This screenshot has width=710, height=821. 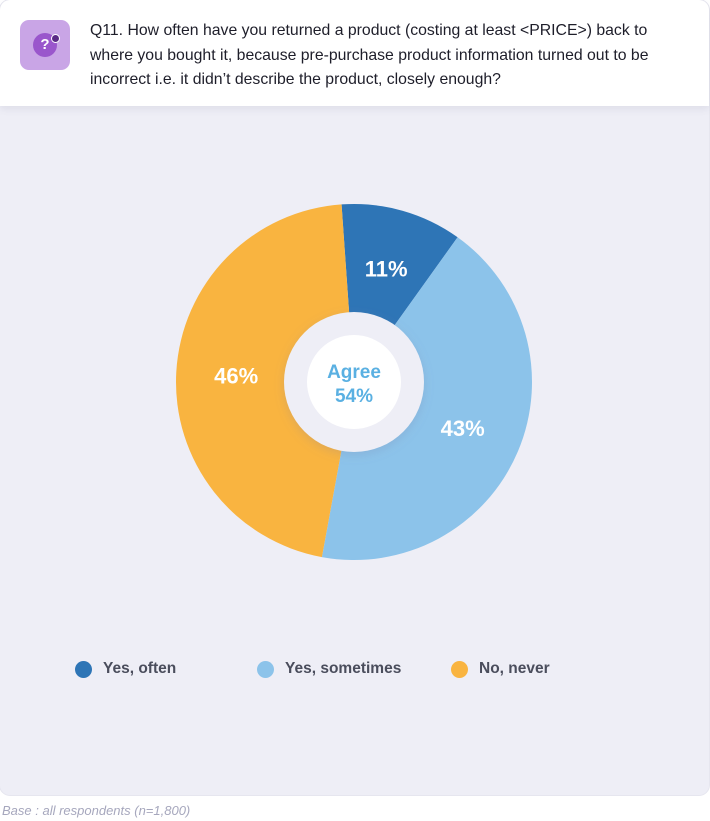 I want to click on legend-item-no-never: No, never, so click(x=500, y=669).